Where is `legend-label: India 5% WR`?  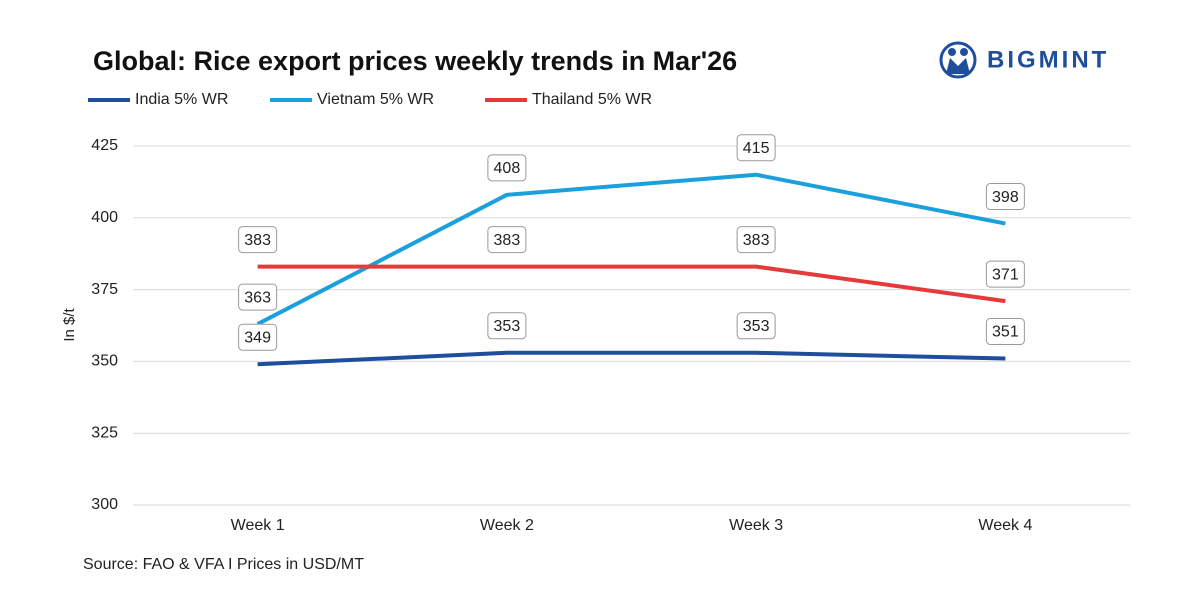 legend-label: India 5% WR is located at coordinates (181, 99).